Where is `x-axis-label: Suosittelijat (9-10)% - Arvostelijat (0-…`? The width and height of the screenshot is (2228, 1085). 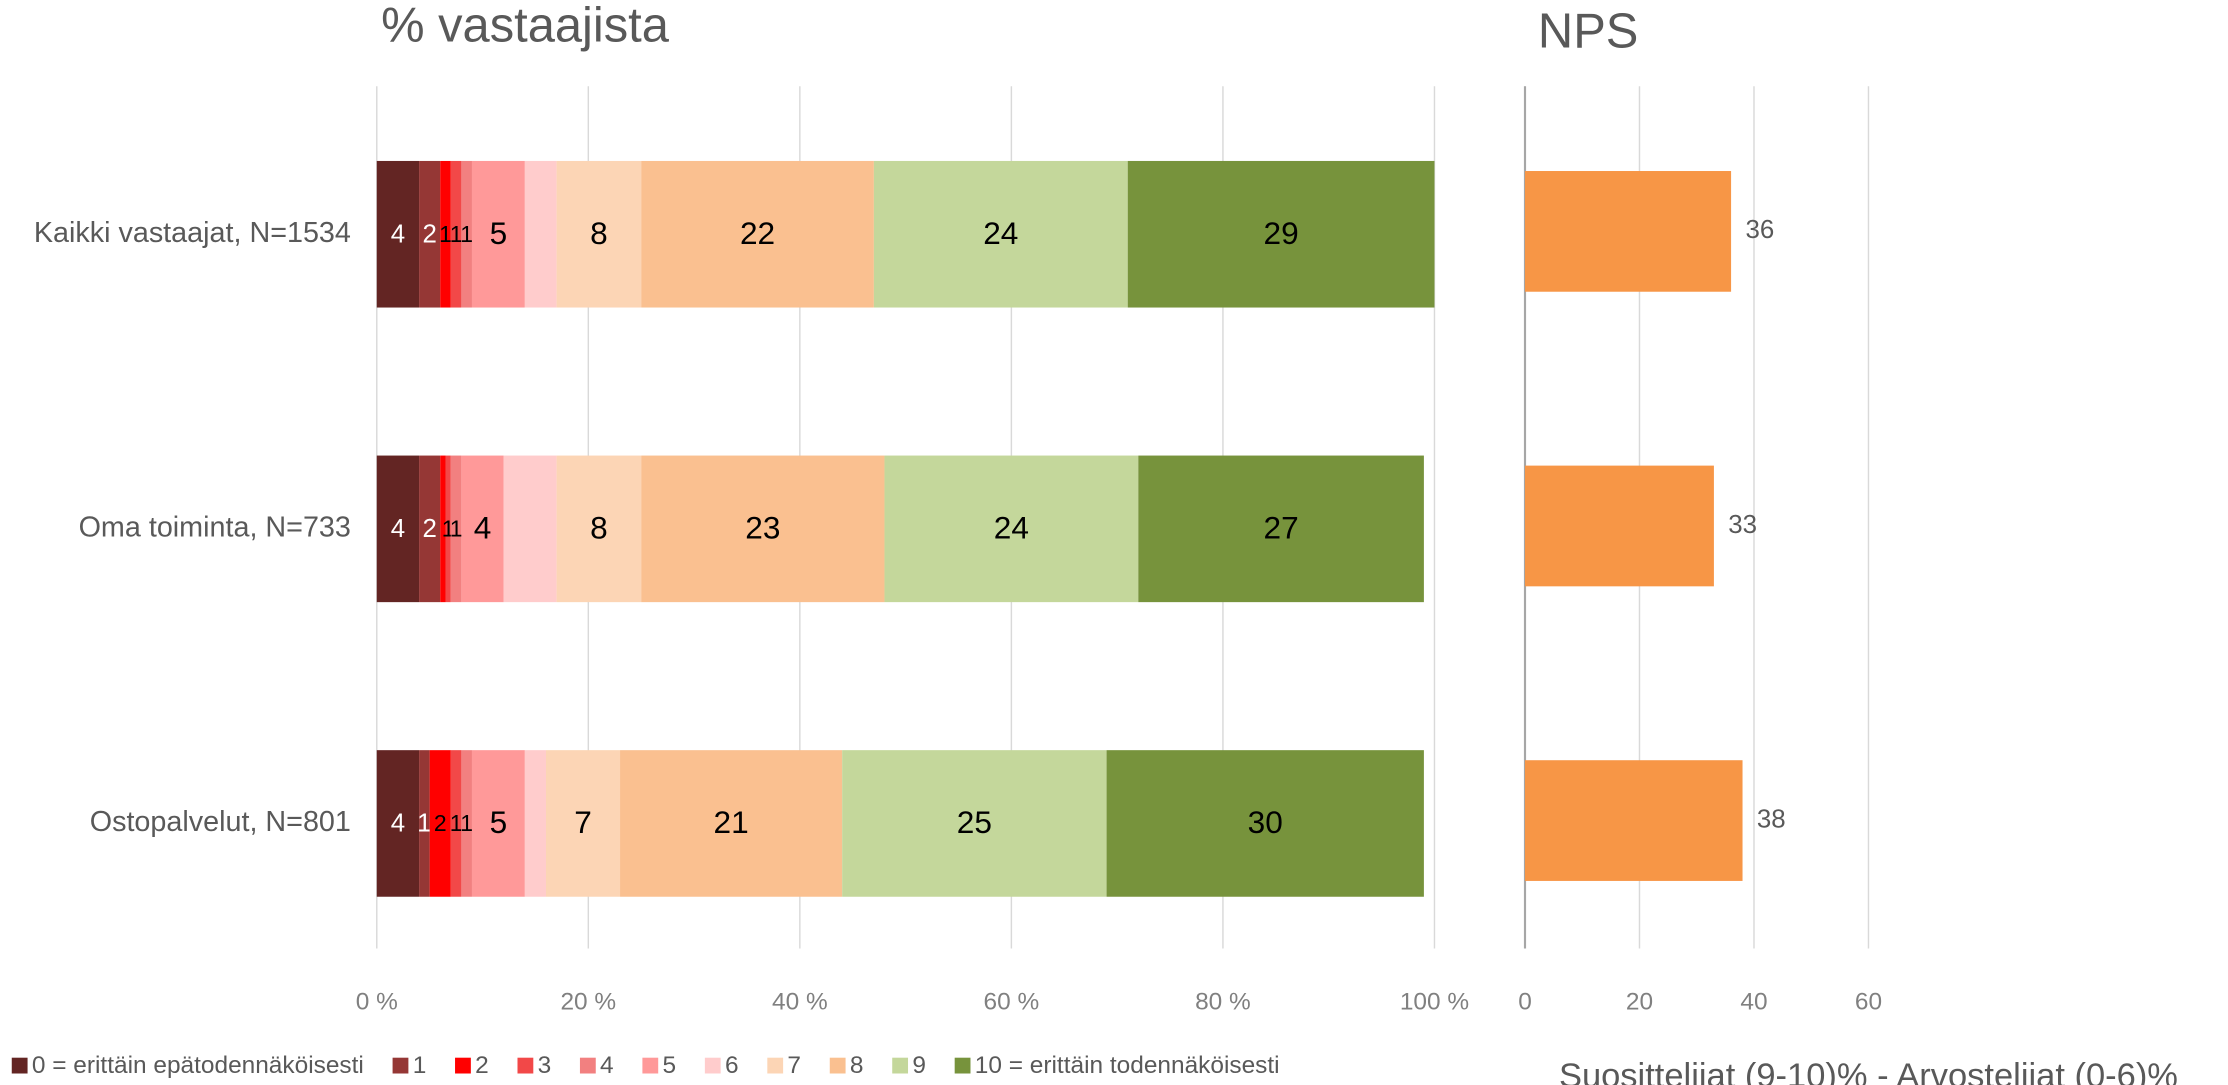 x-axis-label: Suosittelijat (9-10)% - Arvostelijat (0-… is located at coordinates (1868, 1071).